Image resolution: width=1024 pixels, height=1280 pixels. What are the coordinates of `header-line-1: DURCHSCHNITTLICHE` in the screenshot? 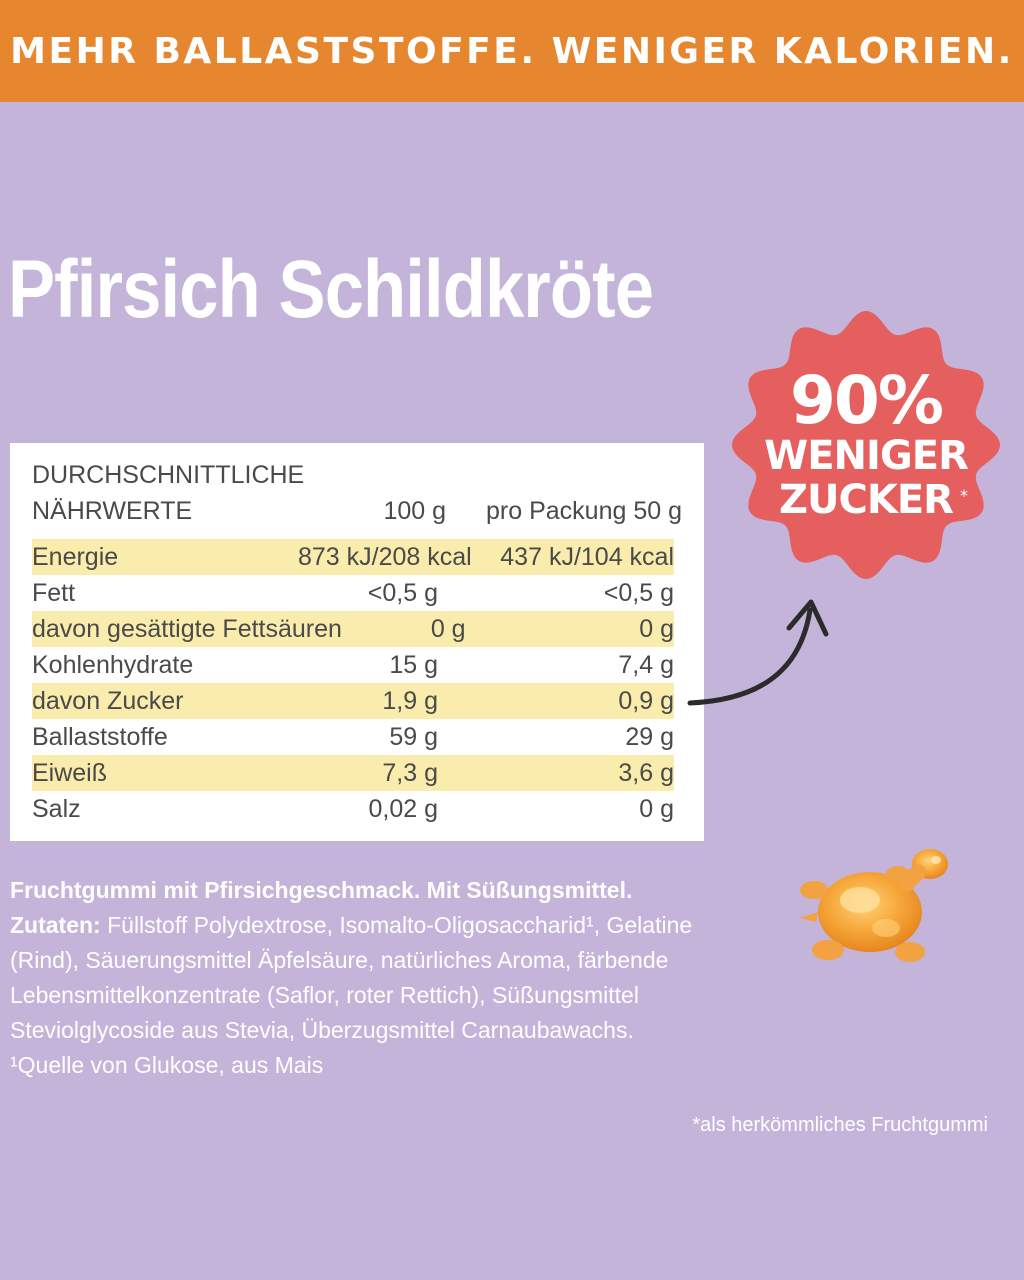 It's located at (168, 475).